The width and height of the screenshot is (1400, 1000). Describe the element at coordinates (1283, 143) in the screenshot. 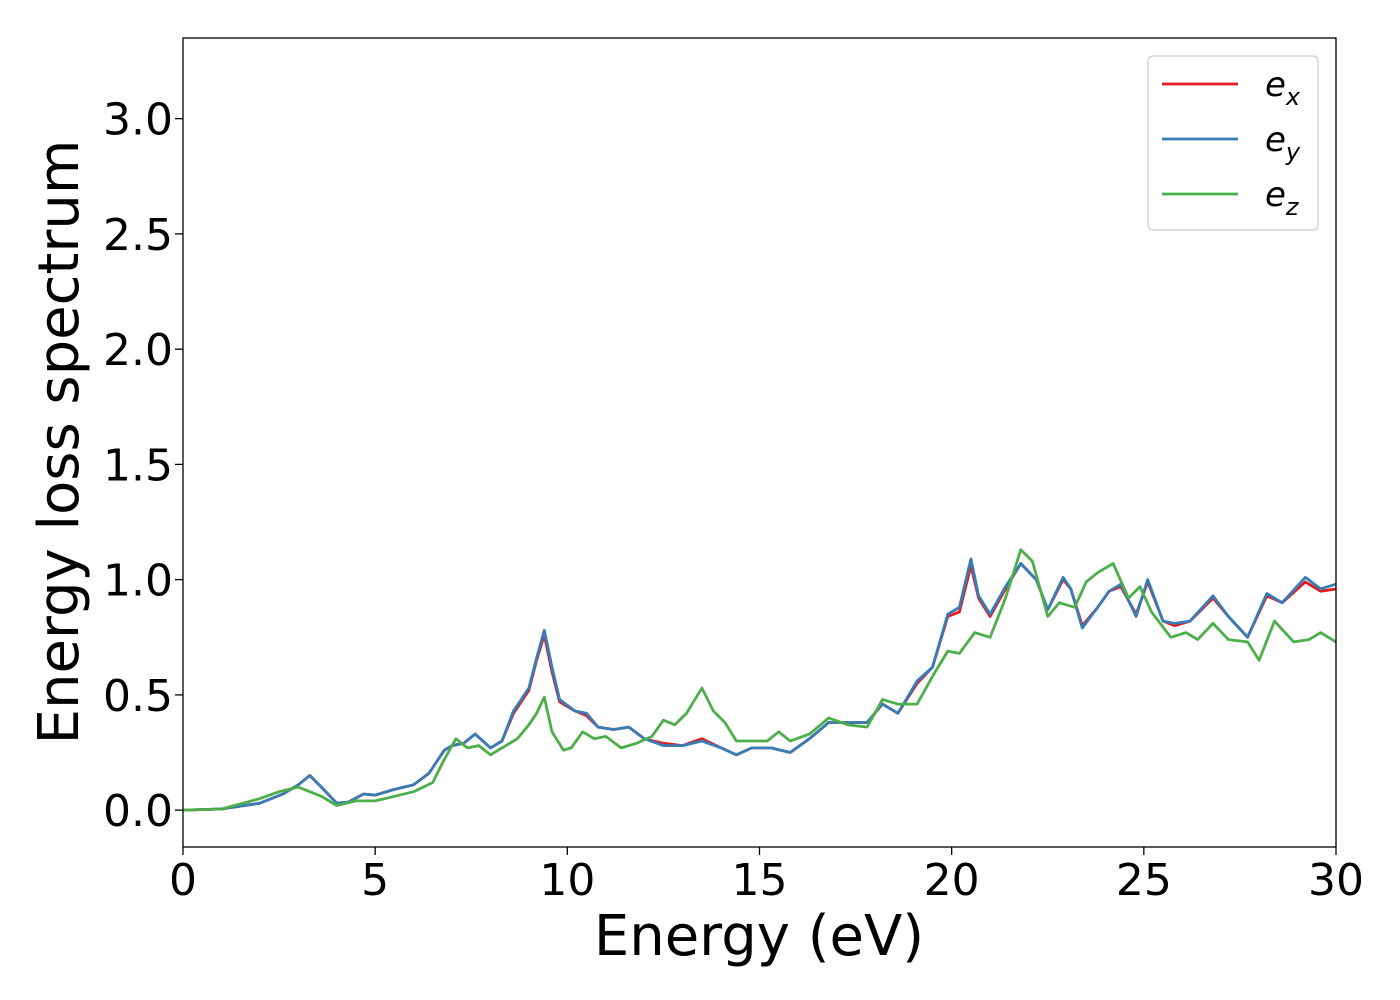

I see `legend-label-ey: ey` at that location.